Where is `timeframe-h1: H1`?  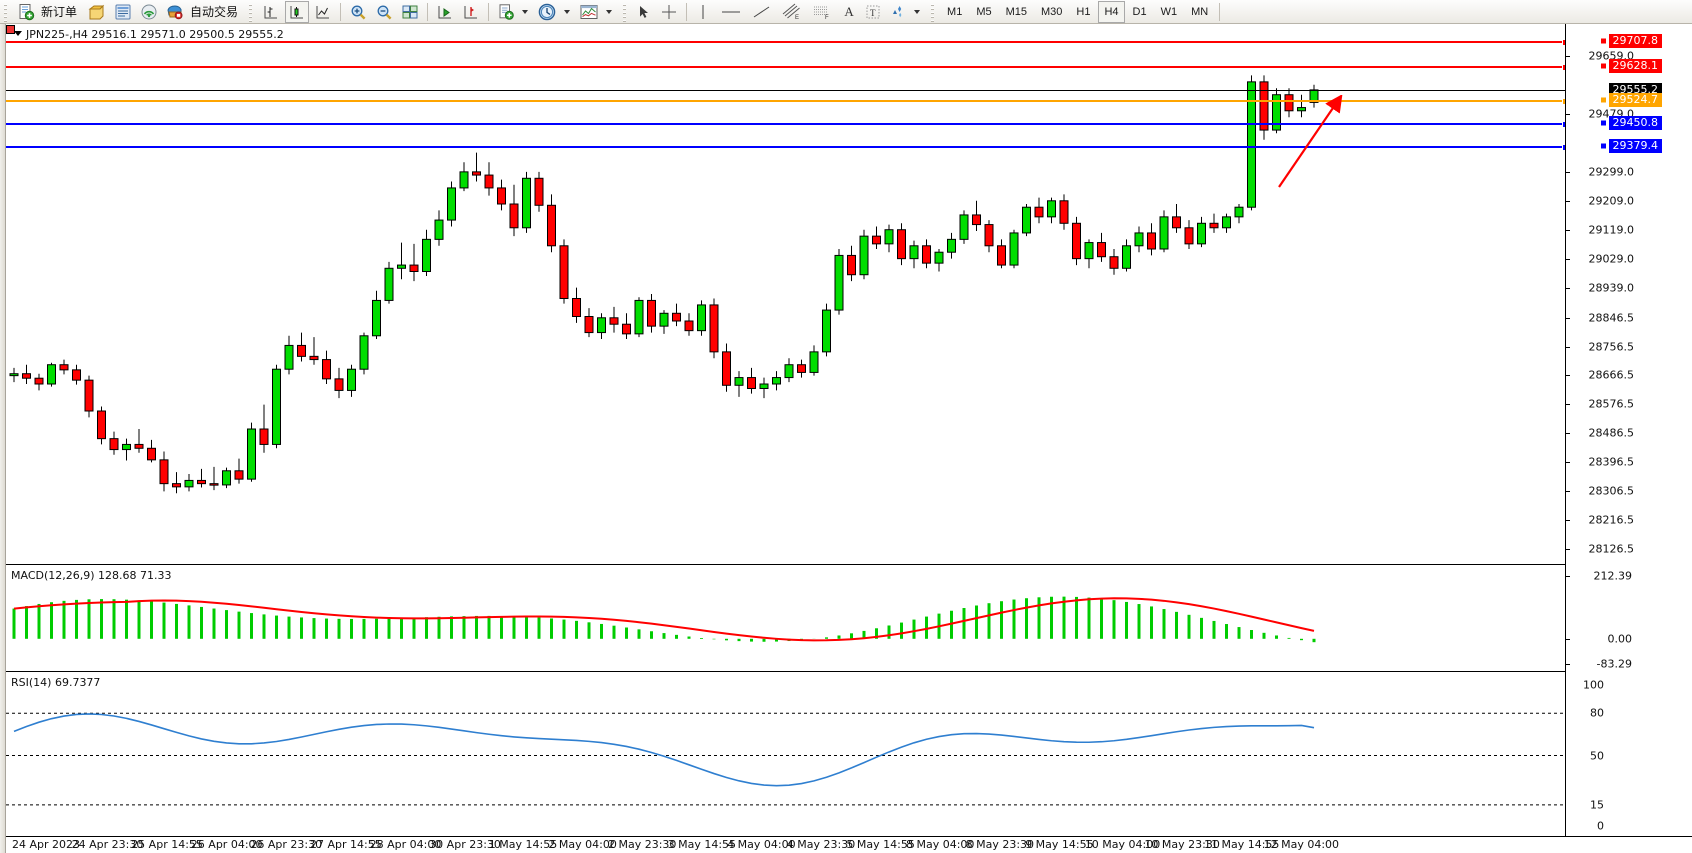
timeframe-h1: H1 is located at coordinates (1083, 11).